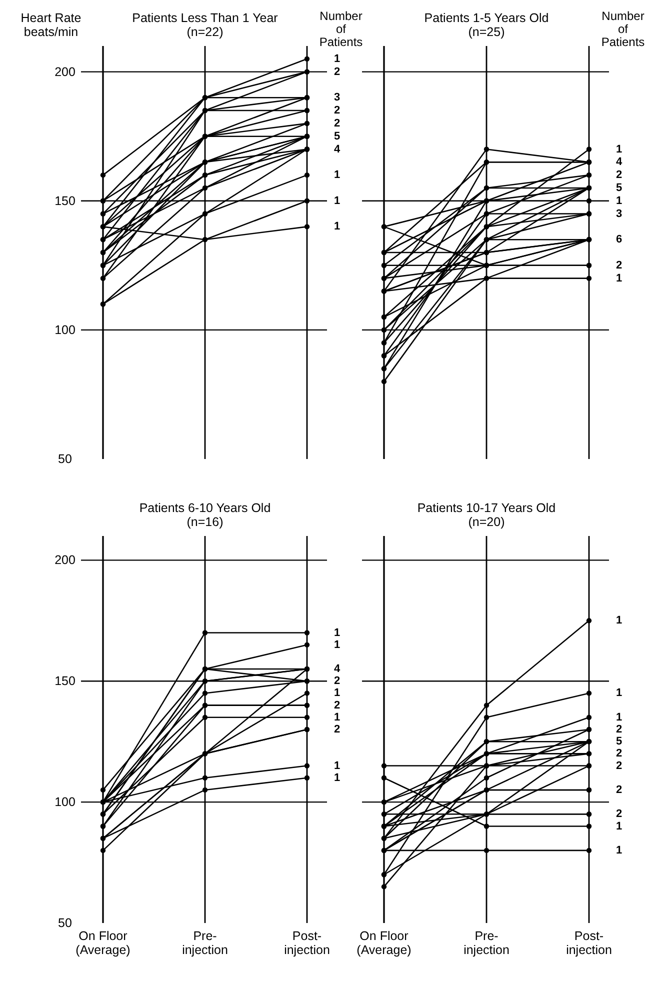  Describe the element at coordinates (205, 508) in the screenshot. I see `chart-title: Patients 6-10 Years Old` at that location.